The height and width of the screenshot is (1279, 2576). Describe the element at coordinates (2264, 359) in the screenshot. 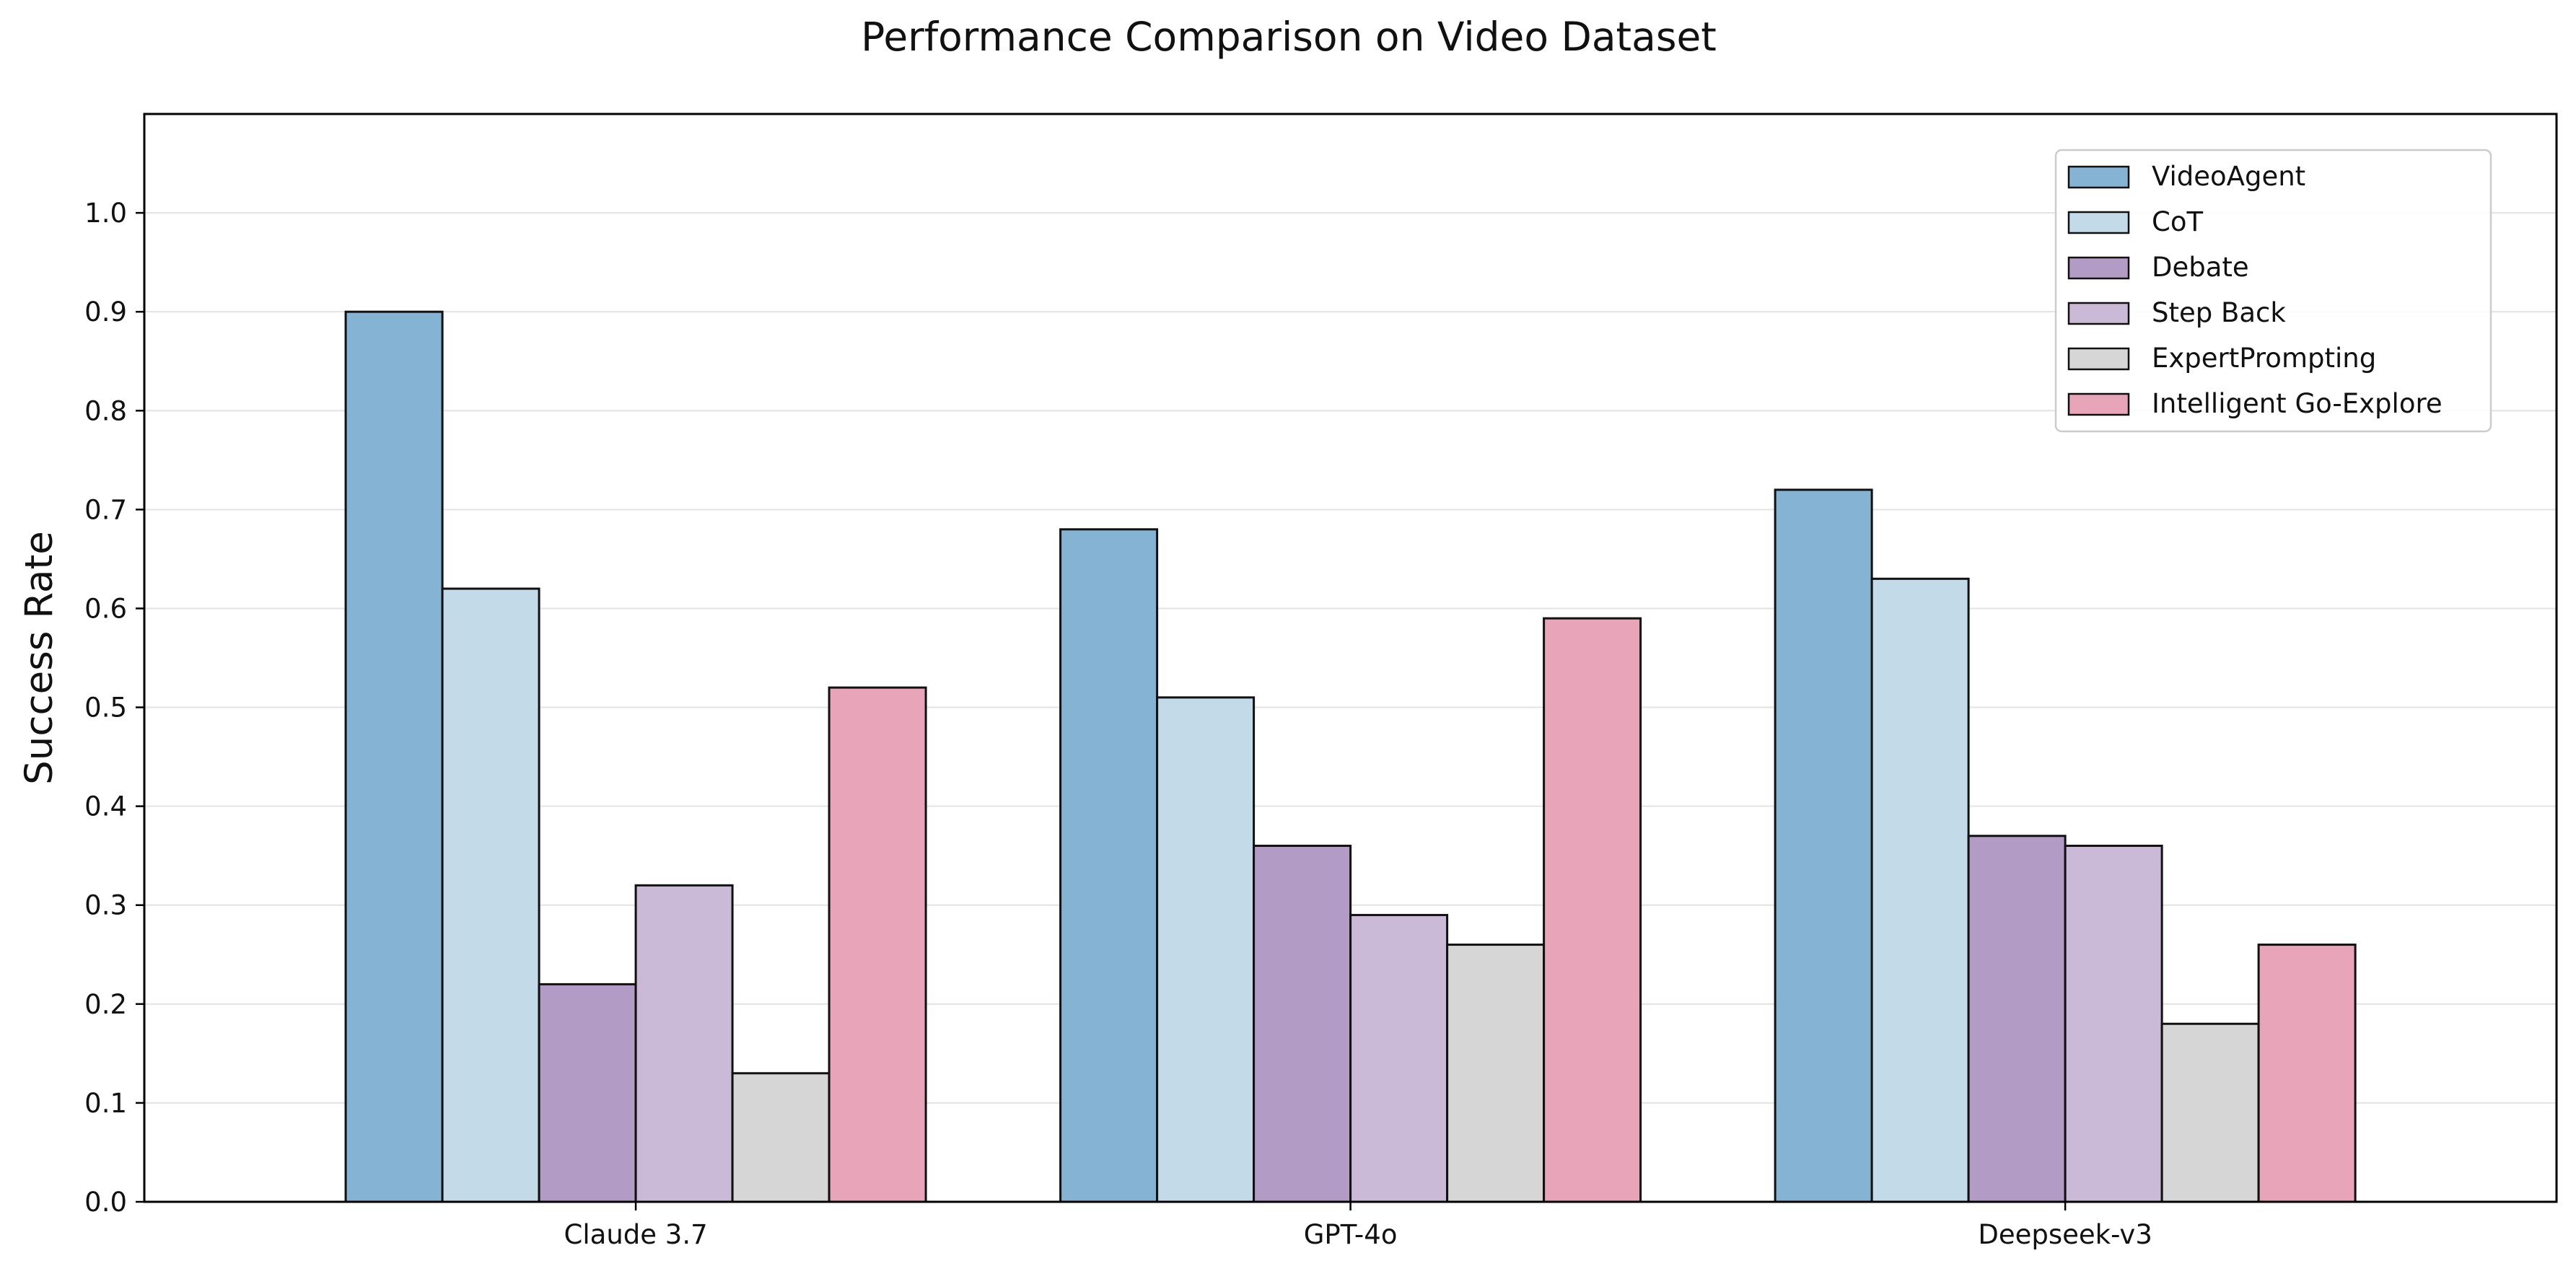

I see `legend-label: ExpertPrompting` at that location.